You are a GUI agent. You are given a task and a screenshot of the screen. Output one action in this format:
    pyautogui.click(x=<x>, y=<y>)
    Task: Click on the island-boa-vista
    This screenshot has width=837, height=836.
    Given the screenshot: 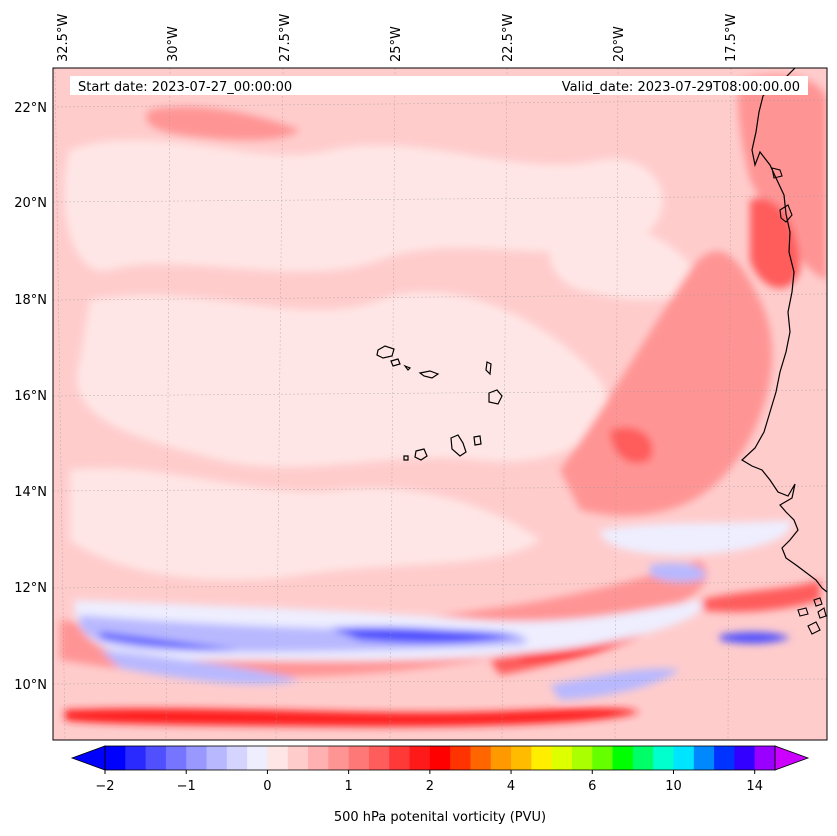 What is the action you would take?
    pyautogui.click(x=495, y=397)
    